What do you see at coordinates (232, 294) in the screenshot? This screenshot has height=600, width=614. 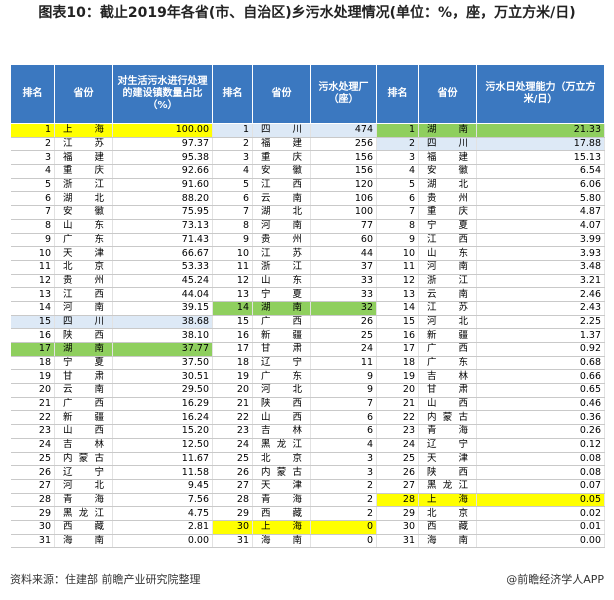 I see `rank-cell: 13` at bounding box center [232, 294].